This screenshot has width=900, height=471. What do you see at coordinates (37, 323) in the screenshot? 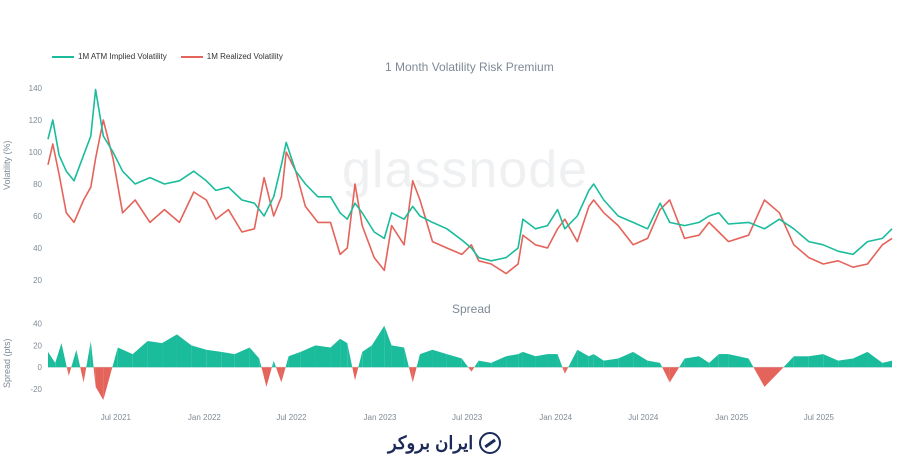
I see `spread-y-tick-label: 40` at bounding box center [37, 323].